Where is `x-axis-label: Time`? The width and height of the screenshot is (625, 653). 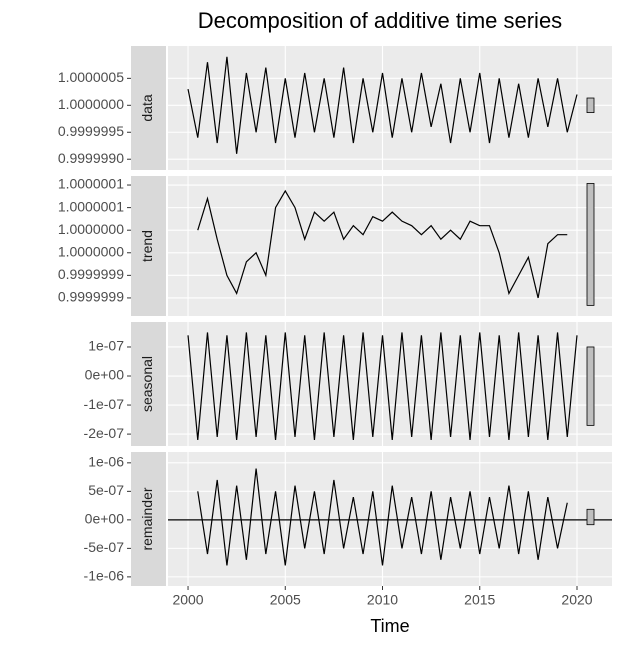
x-axis-label: Time is located at coordinates (389, 626).